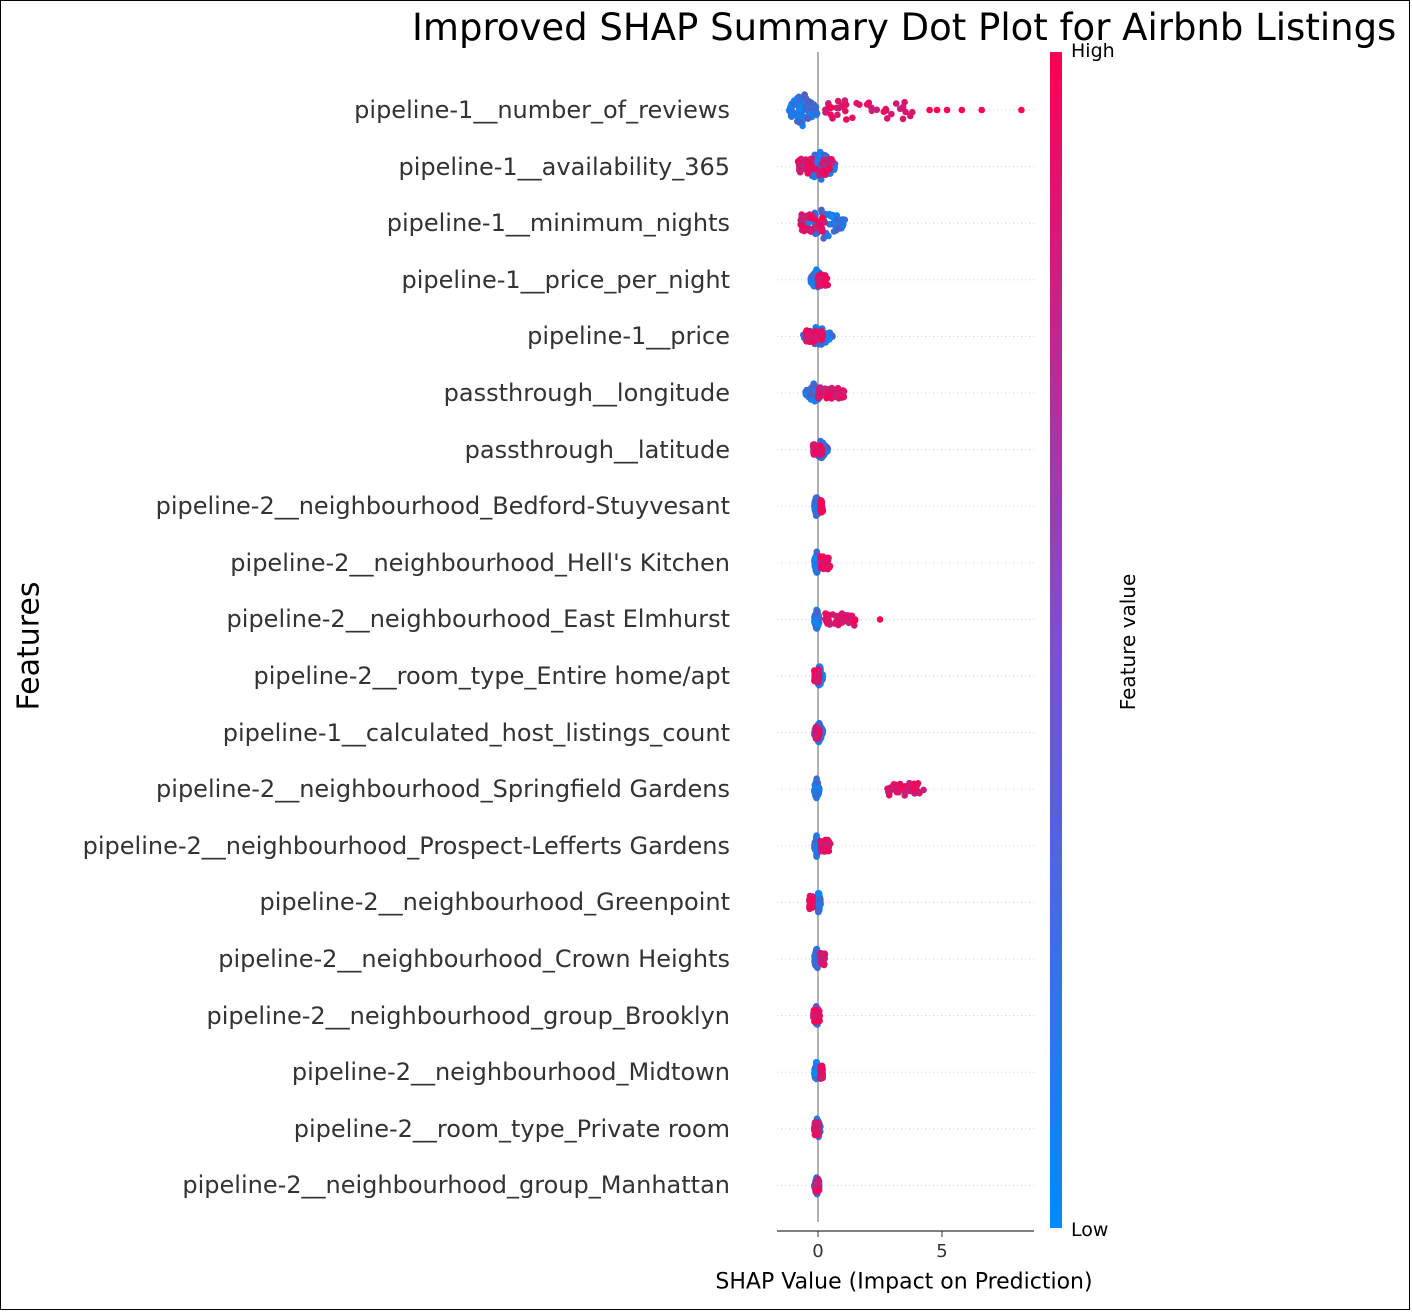  Describe the element at coordinates (478, 619) in the screenshot. I see `feature-label: pipeline-2__neighbourhood_East Elmhurst` at that location.